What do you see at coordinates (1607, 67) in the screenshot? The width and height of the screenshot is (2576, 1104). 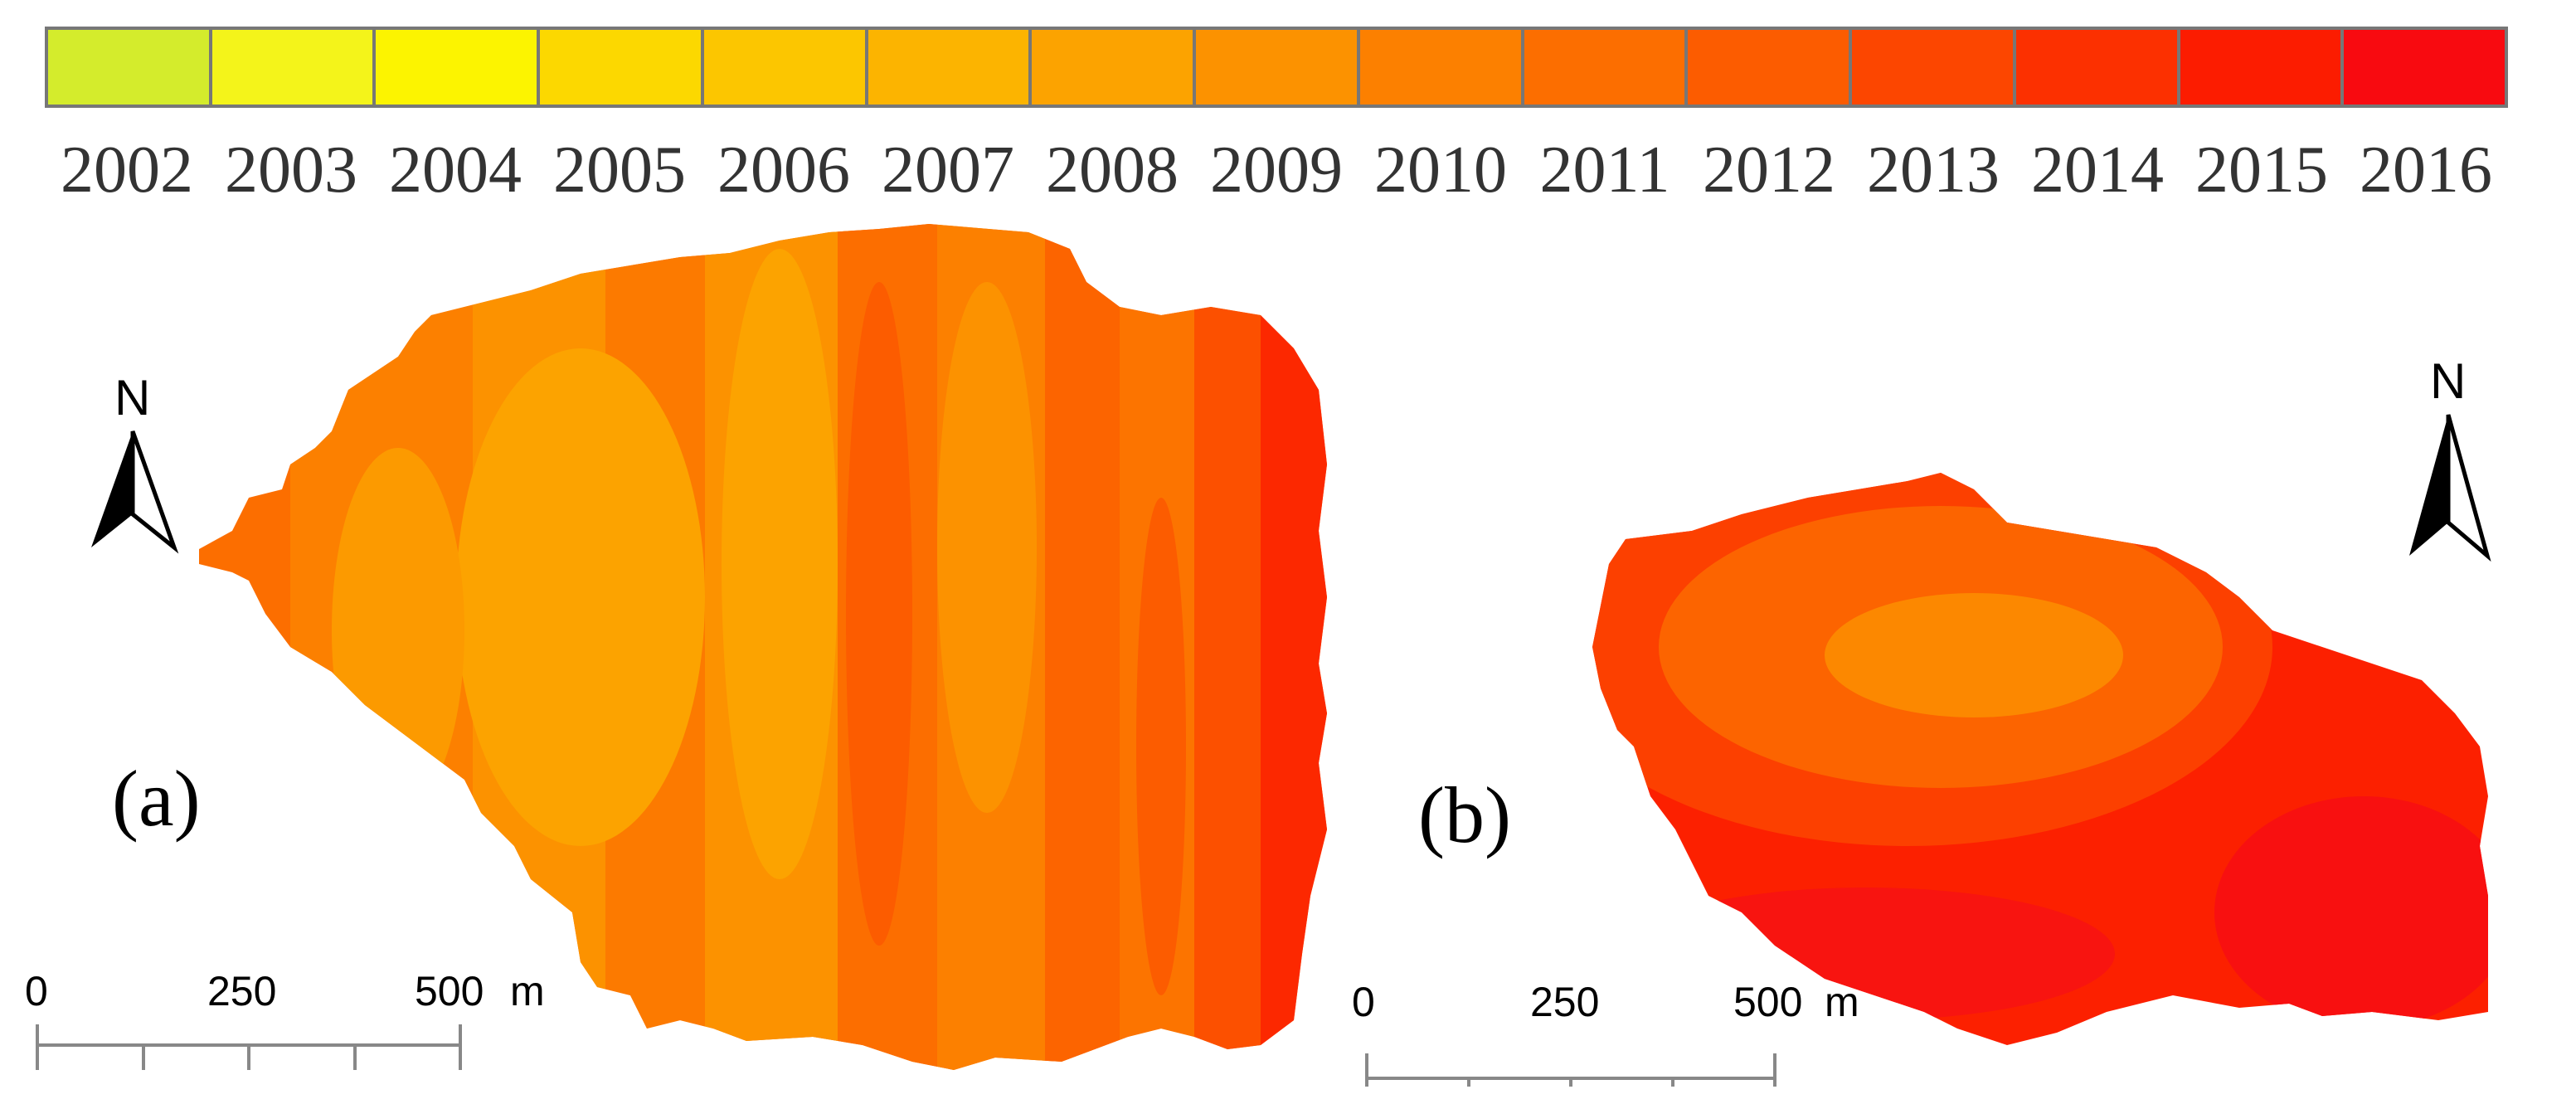 I see `legend-swatch-2011` at bounding box center [1607, 67].